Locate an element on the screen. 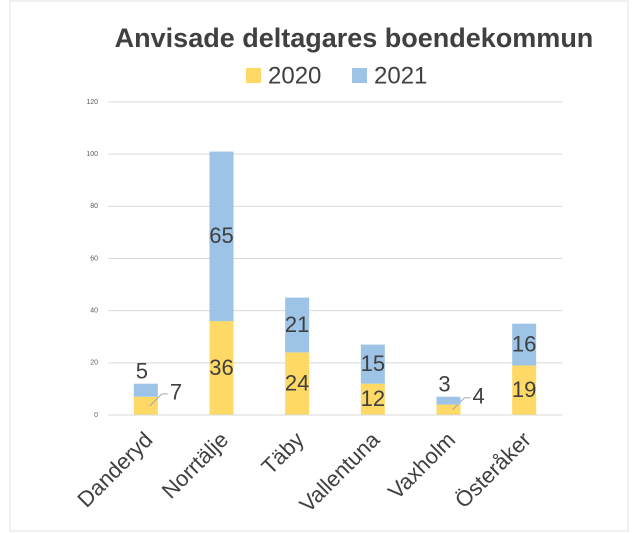 The height and width of the screenshot is (533, 638). data-label: 4 is located at coordinates (479, 396).